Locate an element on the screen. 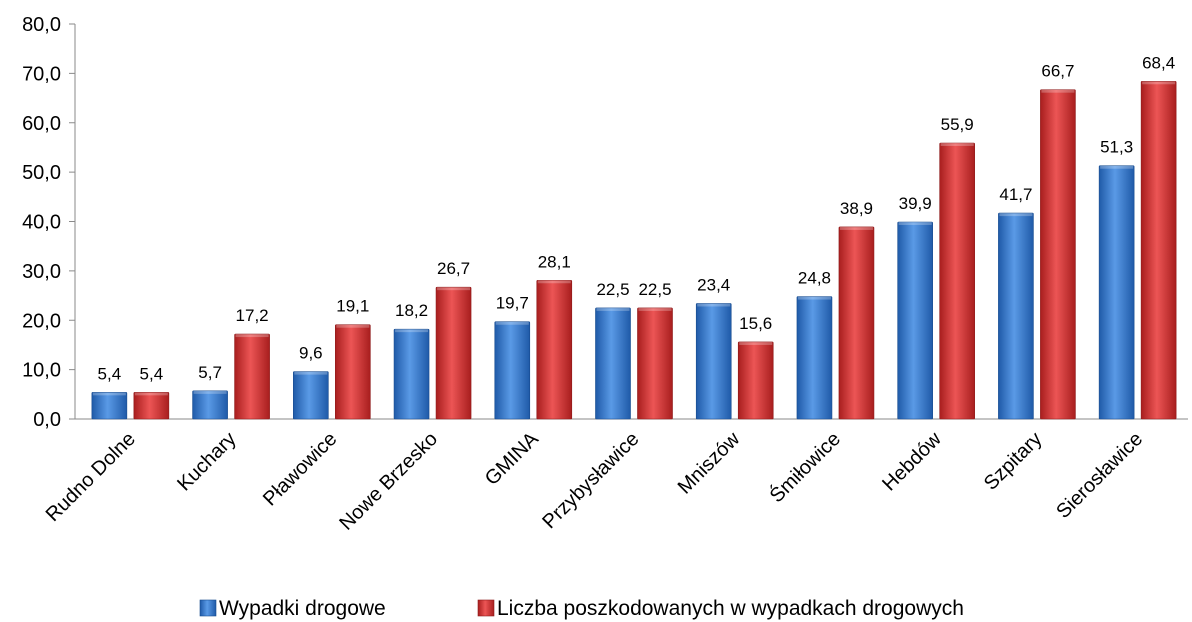 This screenshot has height=622, width=1192. data-label: 24,8 is located at coordinates (814, 278).